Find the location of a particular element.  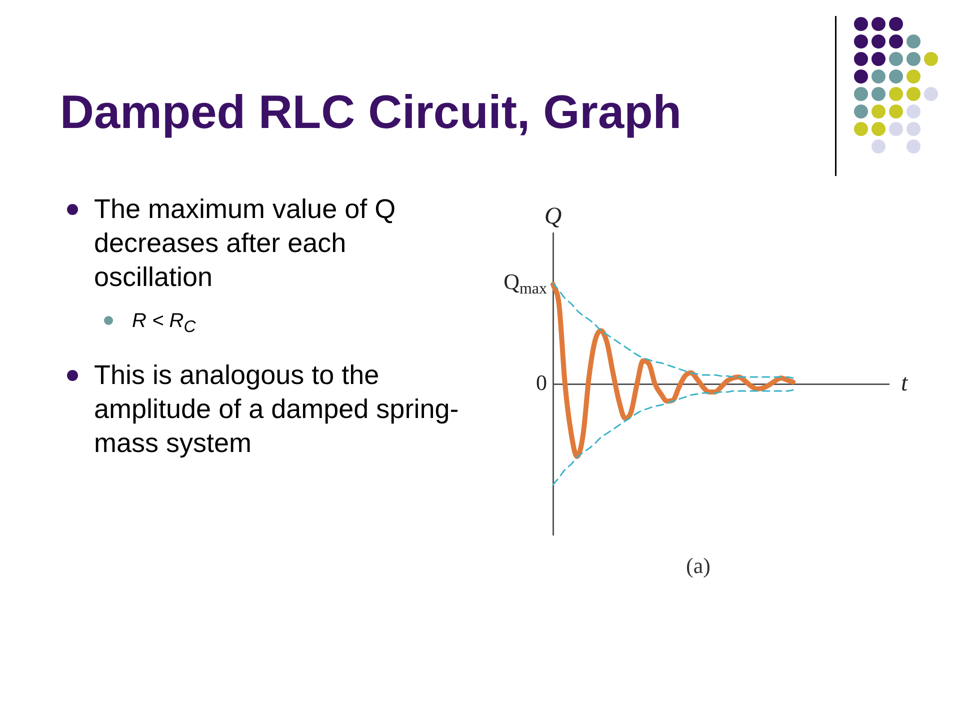

chart-title: Damped RLC Circuit, Graph is located at coordinates (371, 111).